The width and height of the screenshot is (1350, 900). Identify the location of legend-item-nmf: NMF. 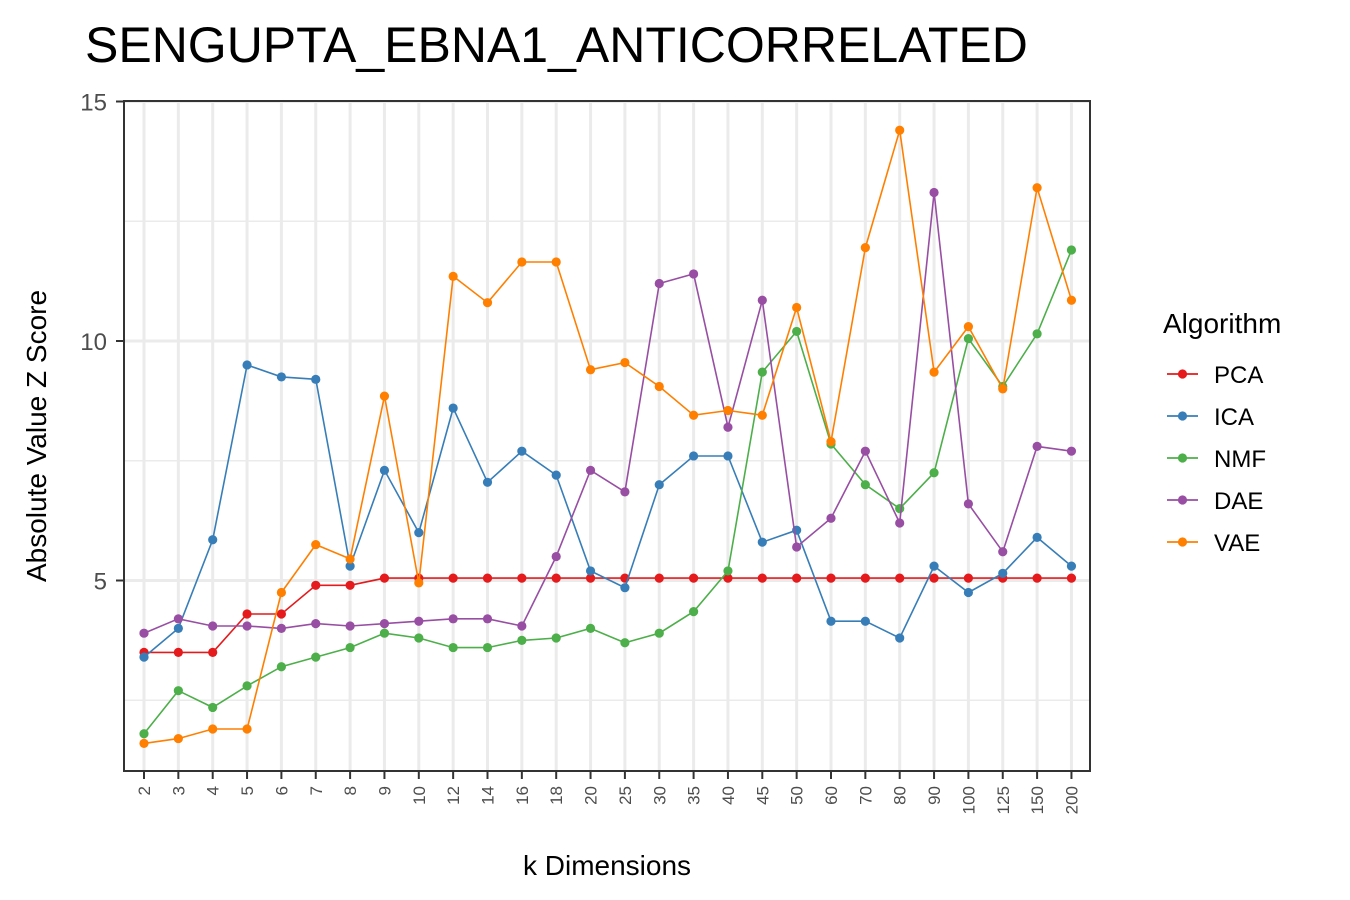
(1216, 459).